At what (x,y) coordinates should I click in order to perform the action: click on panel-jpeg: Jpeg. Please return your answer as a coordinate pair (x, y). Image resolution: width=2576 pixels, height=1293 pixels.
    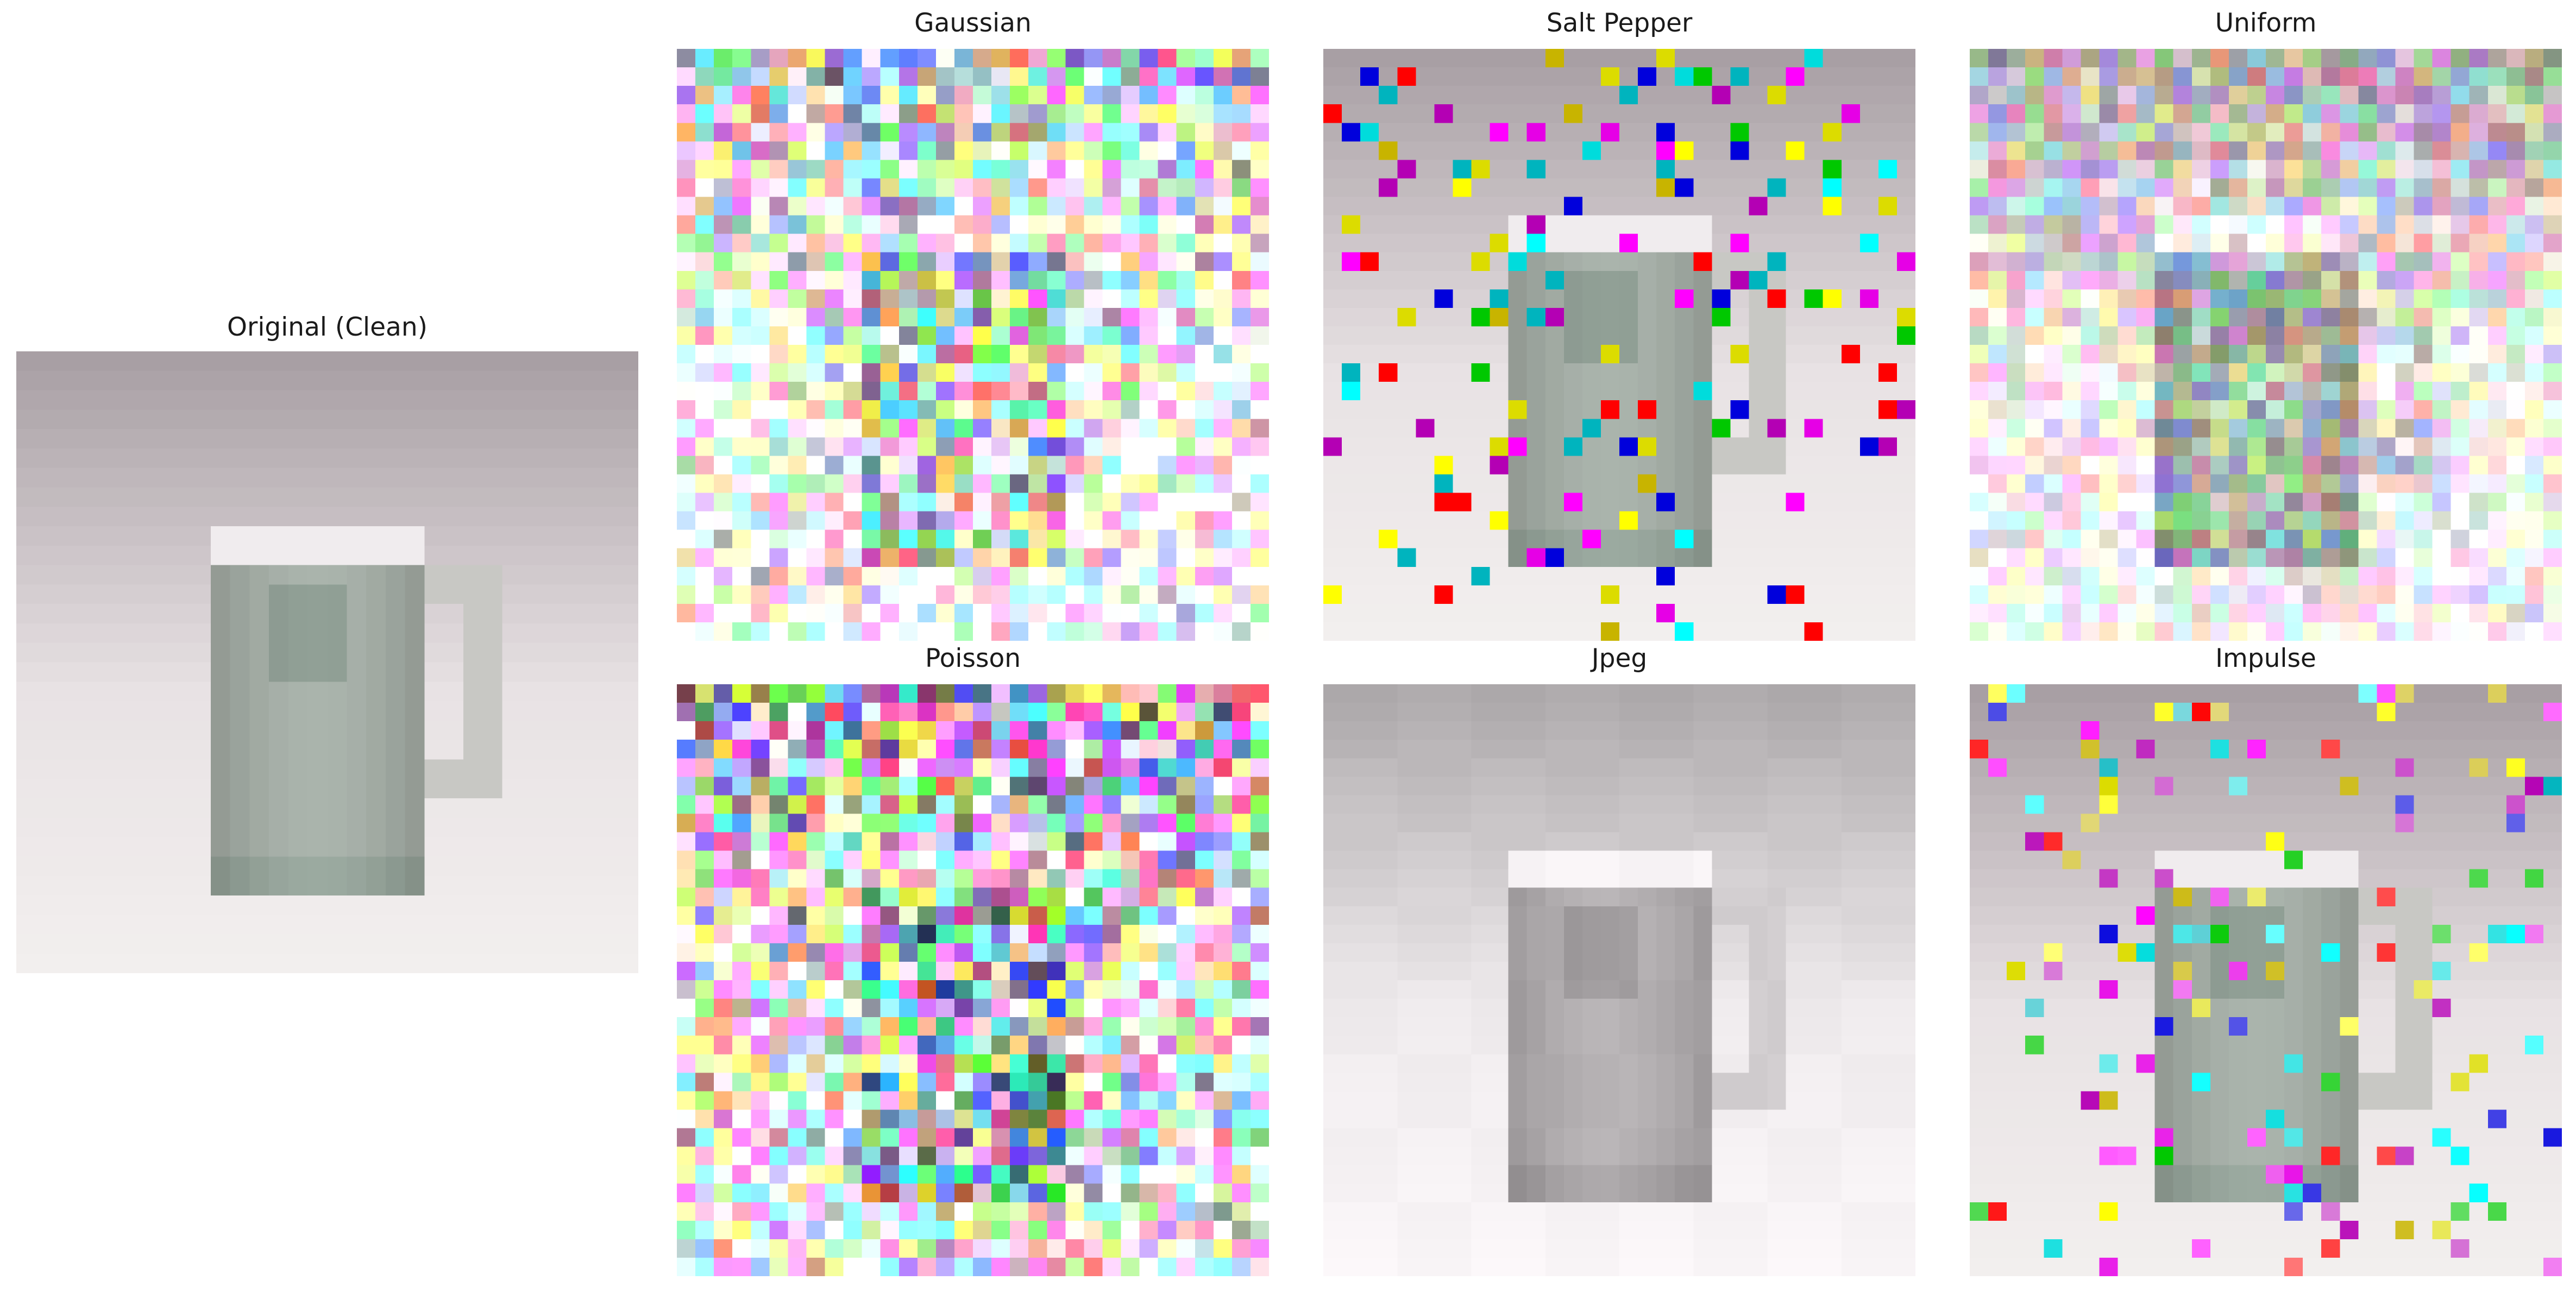
    Looking at the image, I should click on (1619, 960).